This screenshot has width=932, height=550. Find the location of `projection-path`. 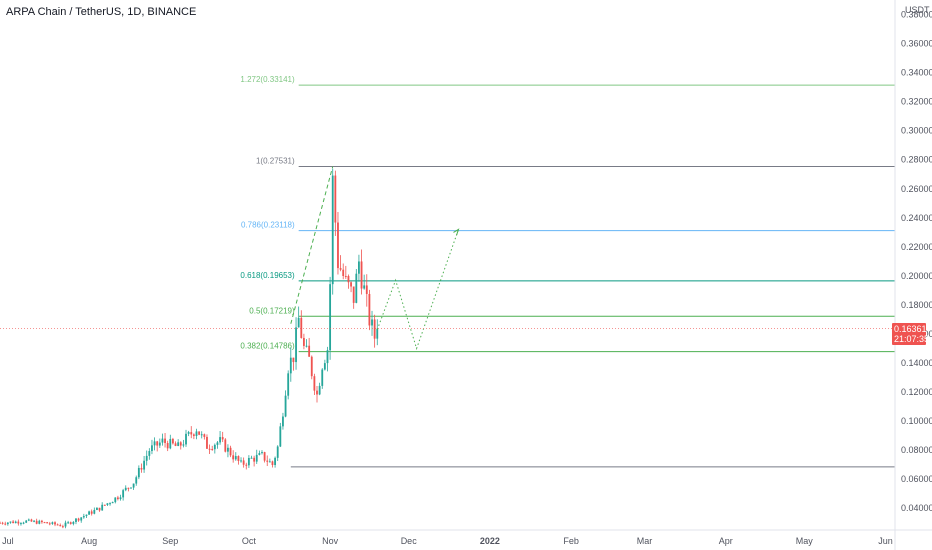

projection-path is located at coordinates (375, 258).